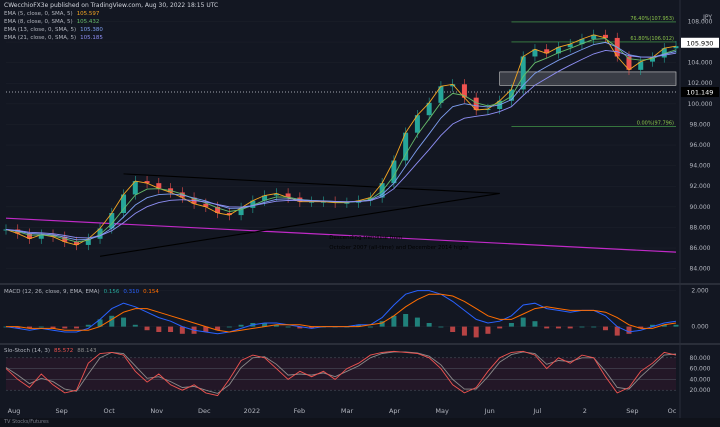 This screenshot has width=720, height=427. What do you see at coordinates (300, 411) in the screenshot?
I see `x-tick-label: Feb` at bounding box center [300, 411].